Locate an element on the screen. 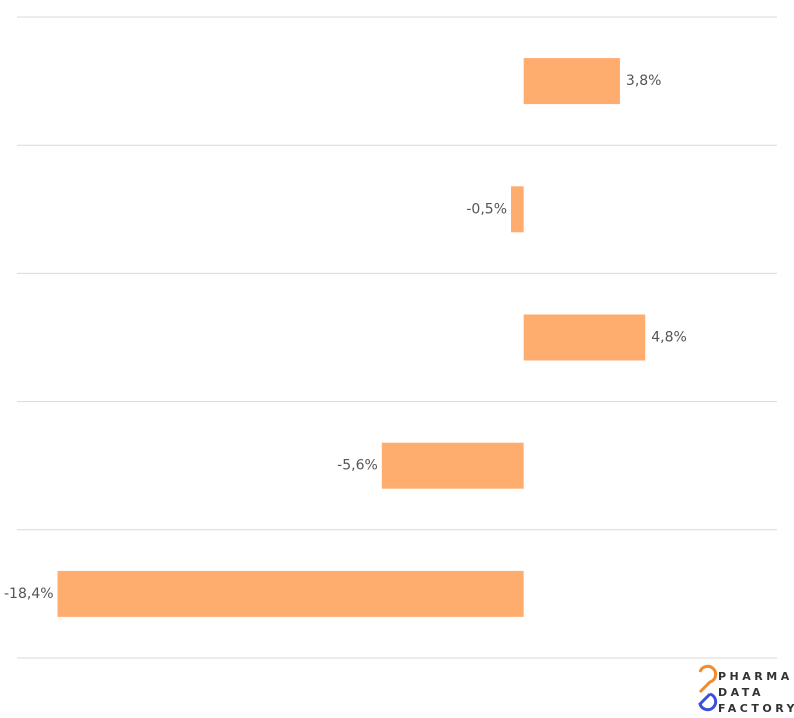 The width and height of the screenshot is (794, 718). logo-text: FACTORY is located at coordinates (756, 708).